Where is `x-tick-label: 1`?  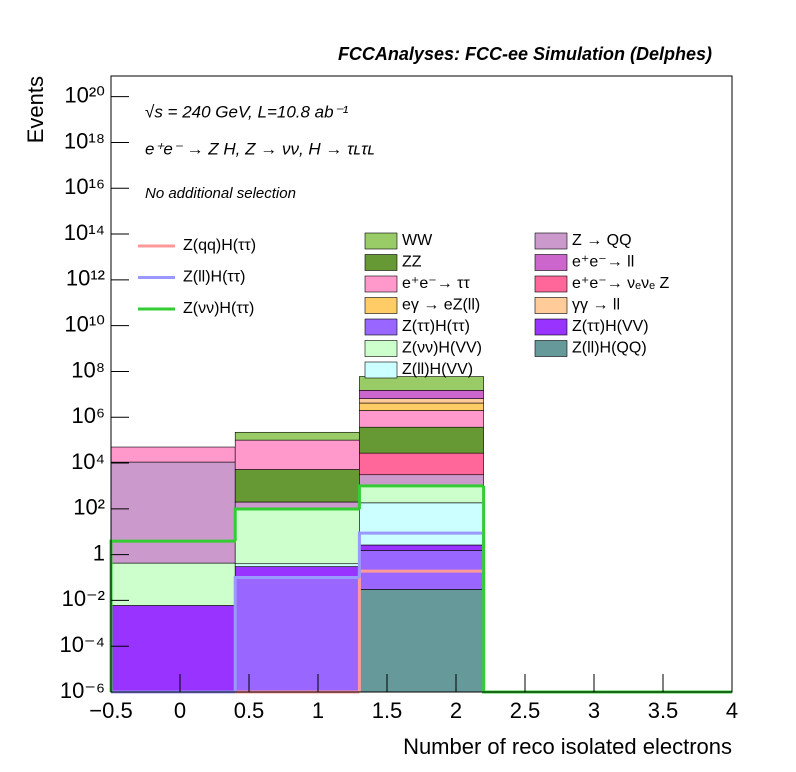 x-tick-label: 1 is located at coordinates (318, 710).